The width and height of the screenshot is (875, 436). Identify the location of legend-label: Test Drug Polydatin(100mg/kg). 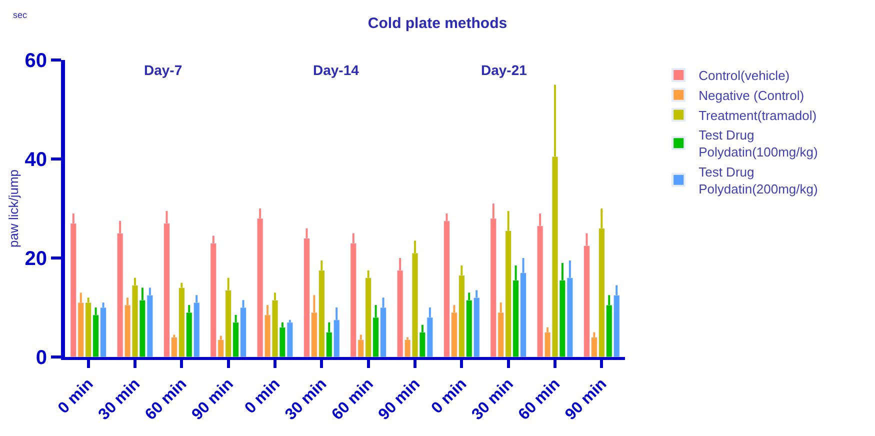
(758, 144).